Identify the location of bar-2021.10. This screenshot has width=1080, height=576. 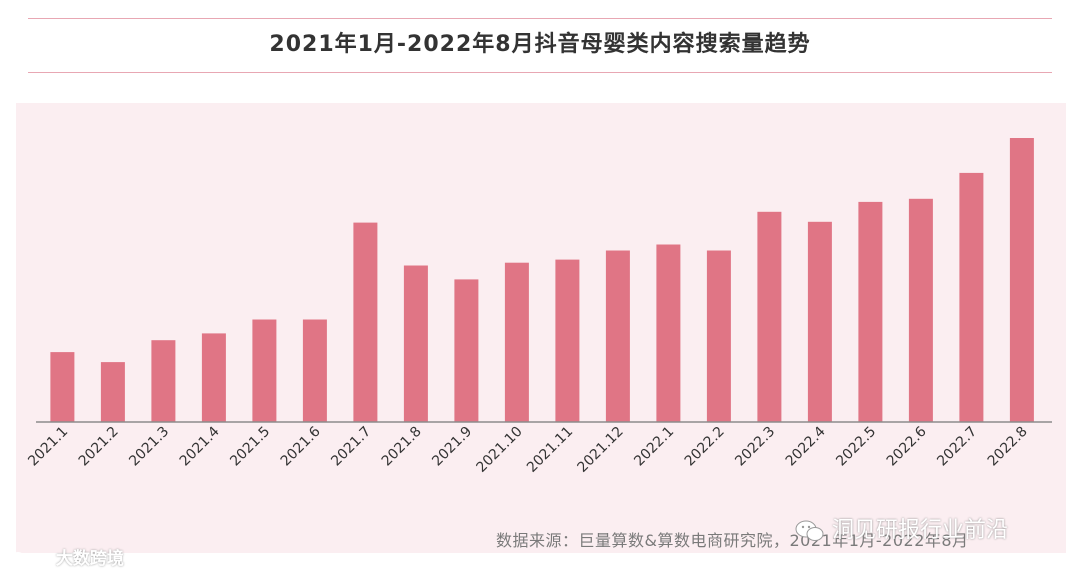
(516, 342).